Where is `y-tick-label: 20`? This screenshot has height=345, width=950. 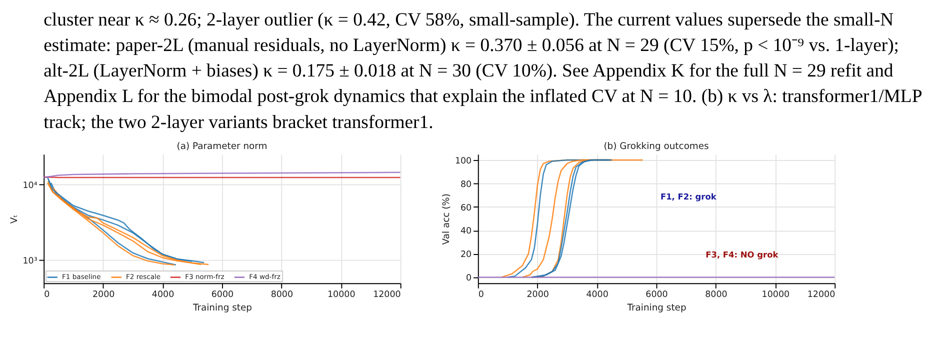 y-tick-label: 20 is located at coordinates (466, 255).